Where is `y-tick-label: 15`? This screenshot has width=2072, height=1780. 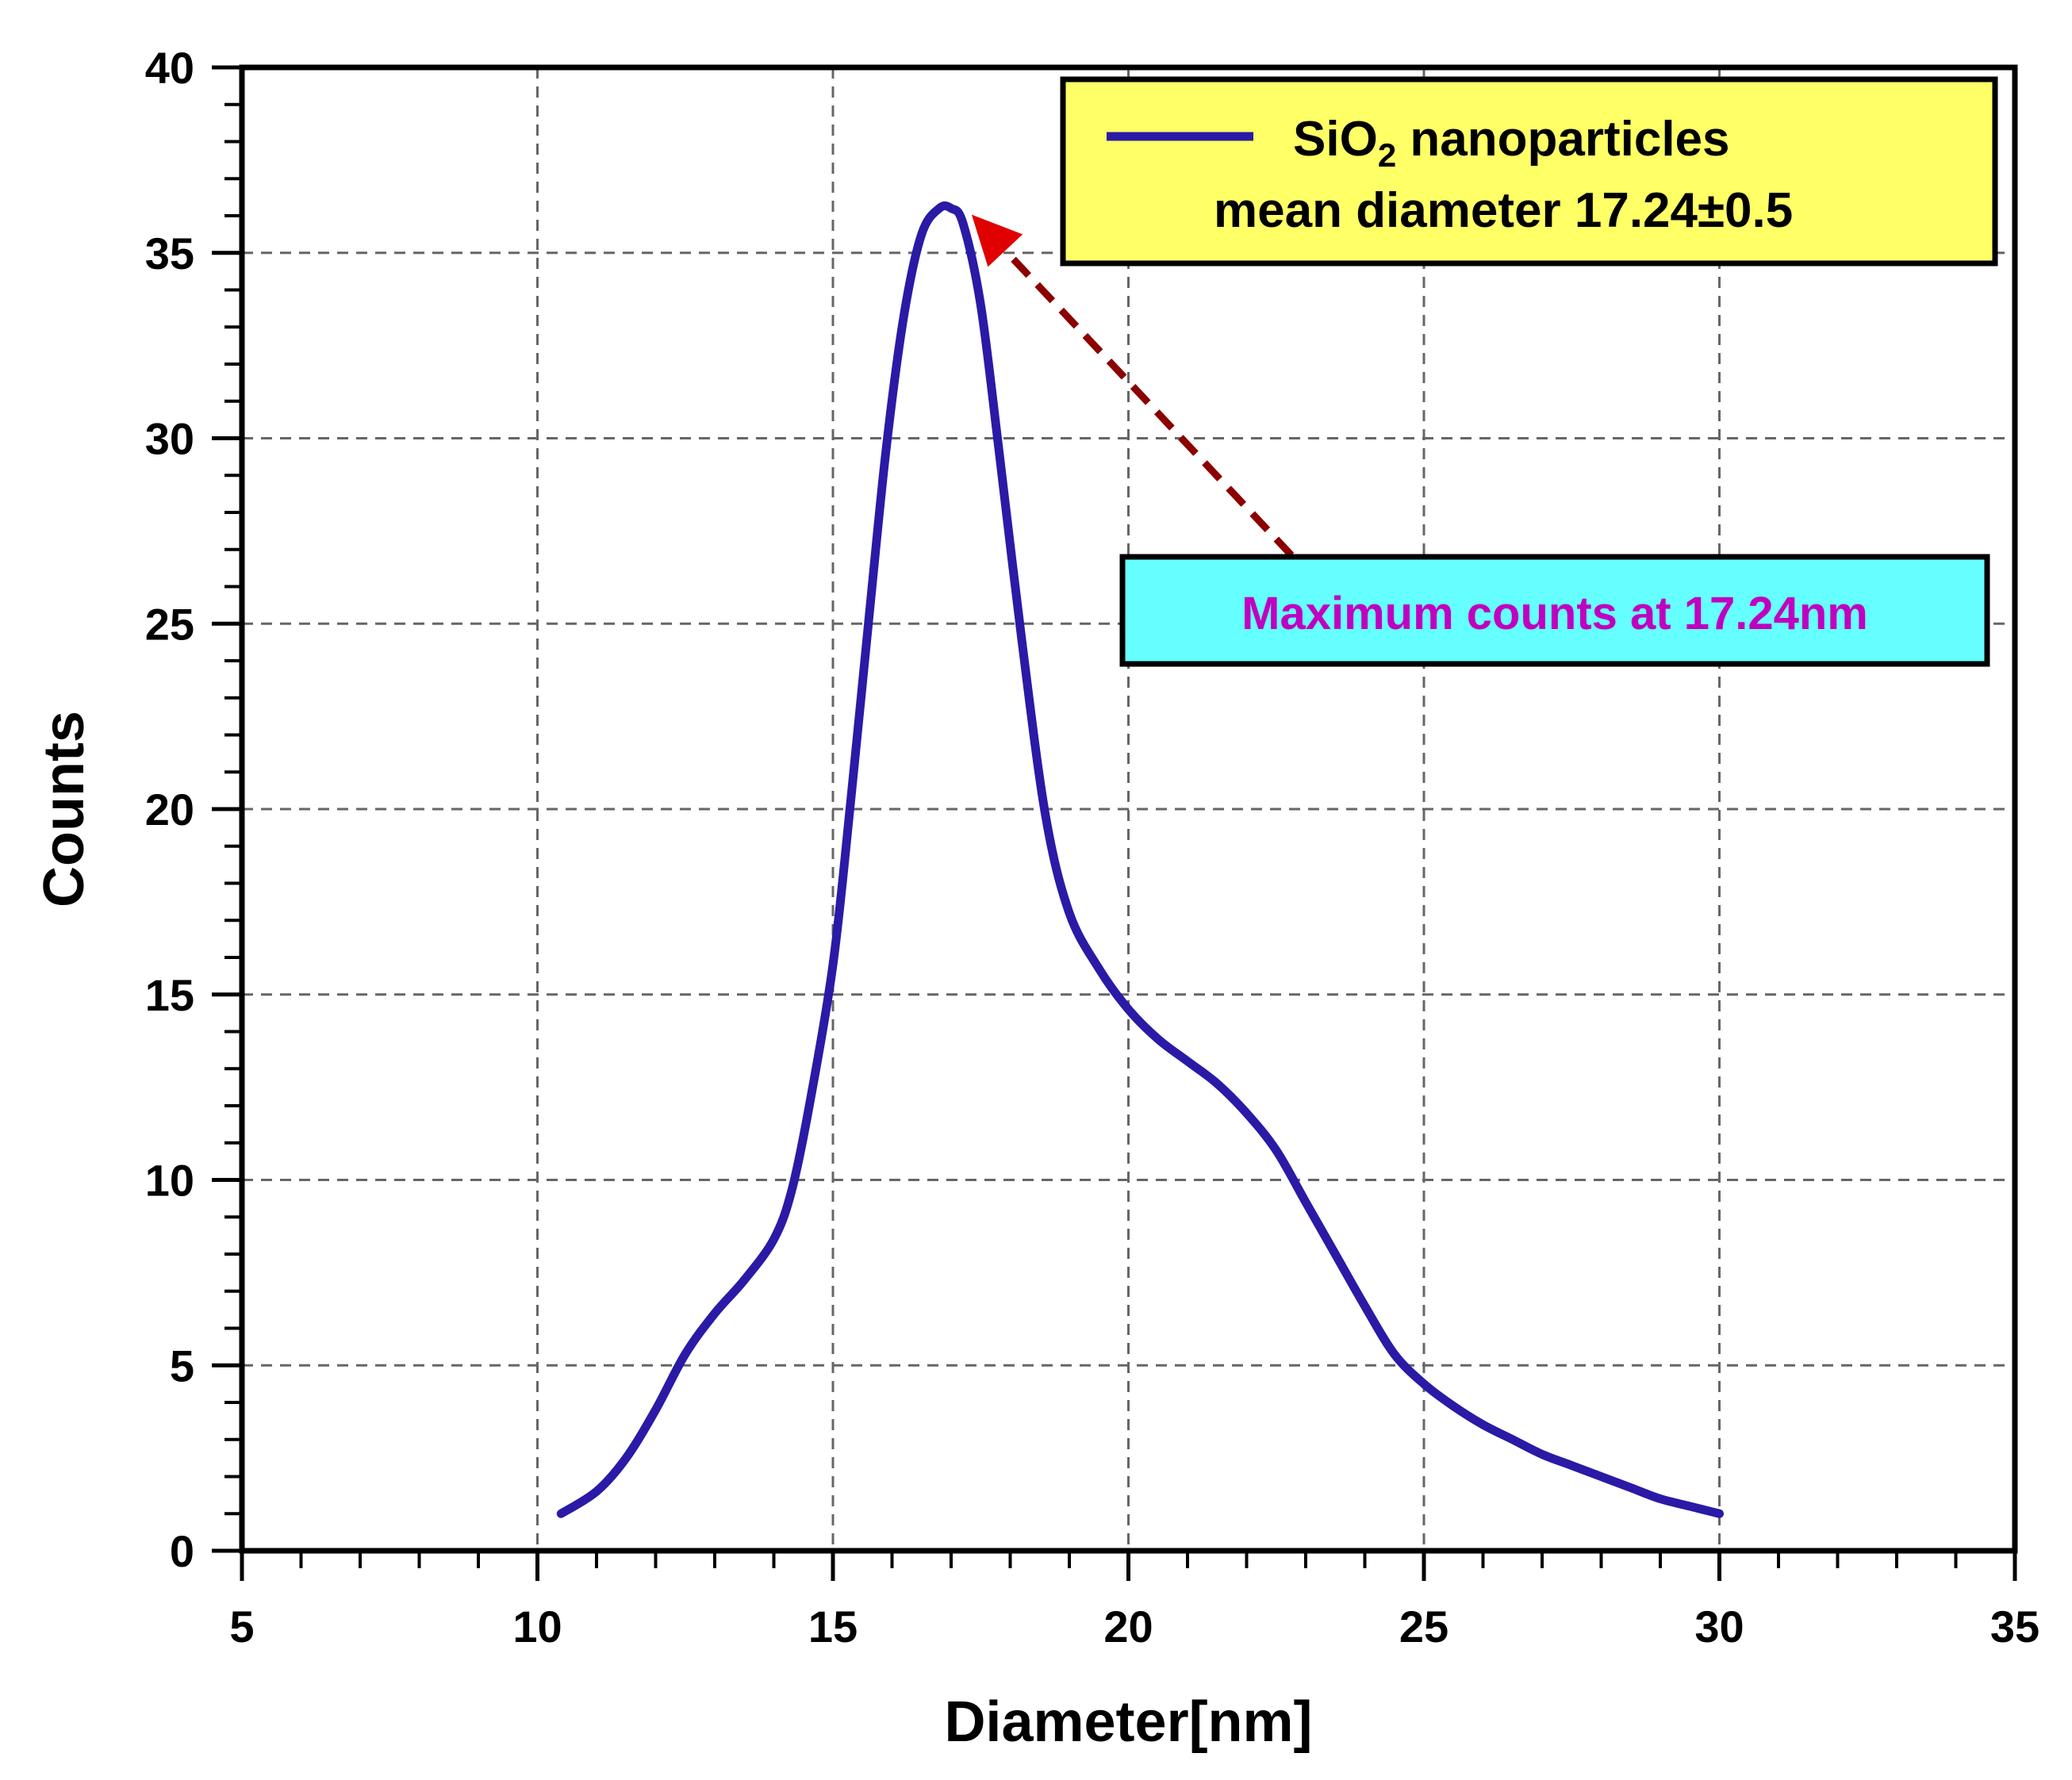 y-tick-label: 15 is located at coordinates (169, 995).